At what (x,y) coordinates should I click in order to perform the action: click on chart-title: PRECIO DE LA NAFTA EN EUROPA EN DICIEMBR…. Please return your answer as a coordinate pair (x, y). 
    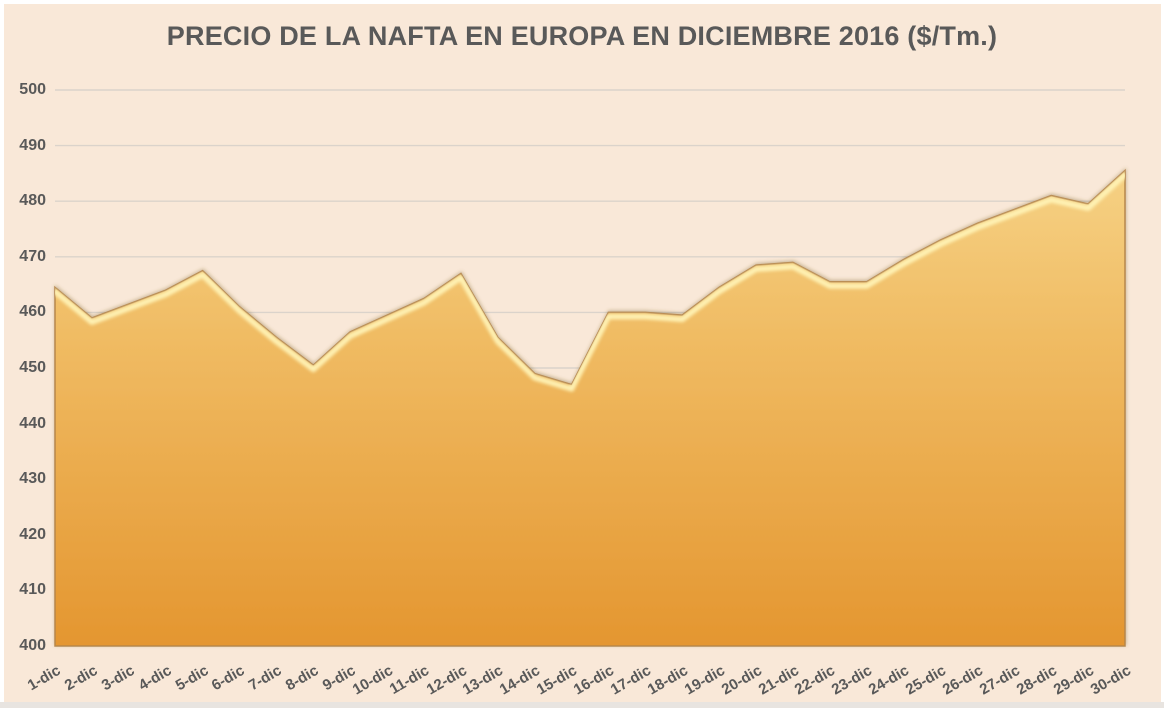
    Looking at the image, I should click on (582, 36).